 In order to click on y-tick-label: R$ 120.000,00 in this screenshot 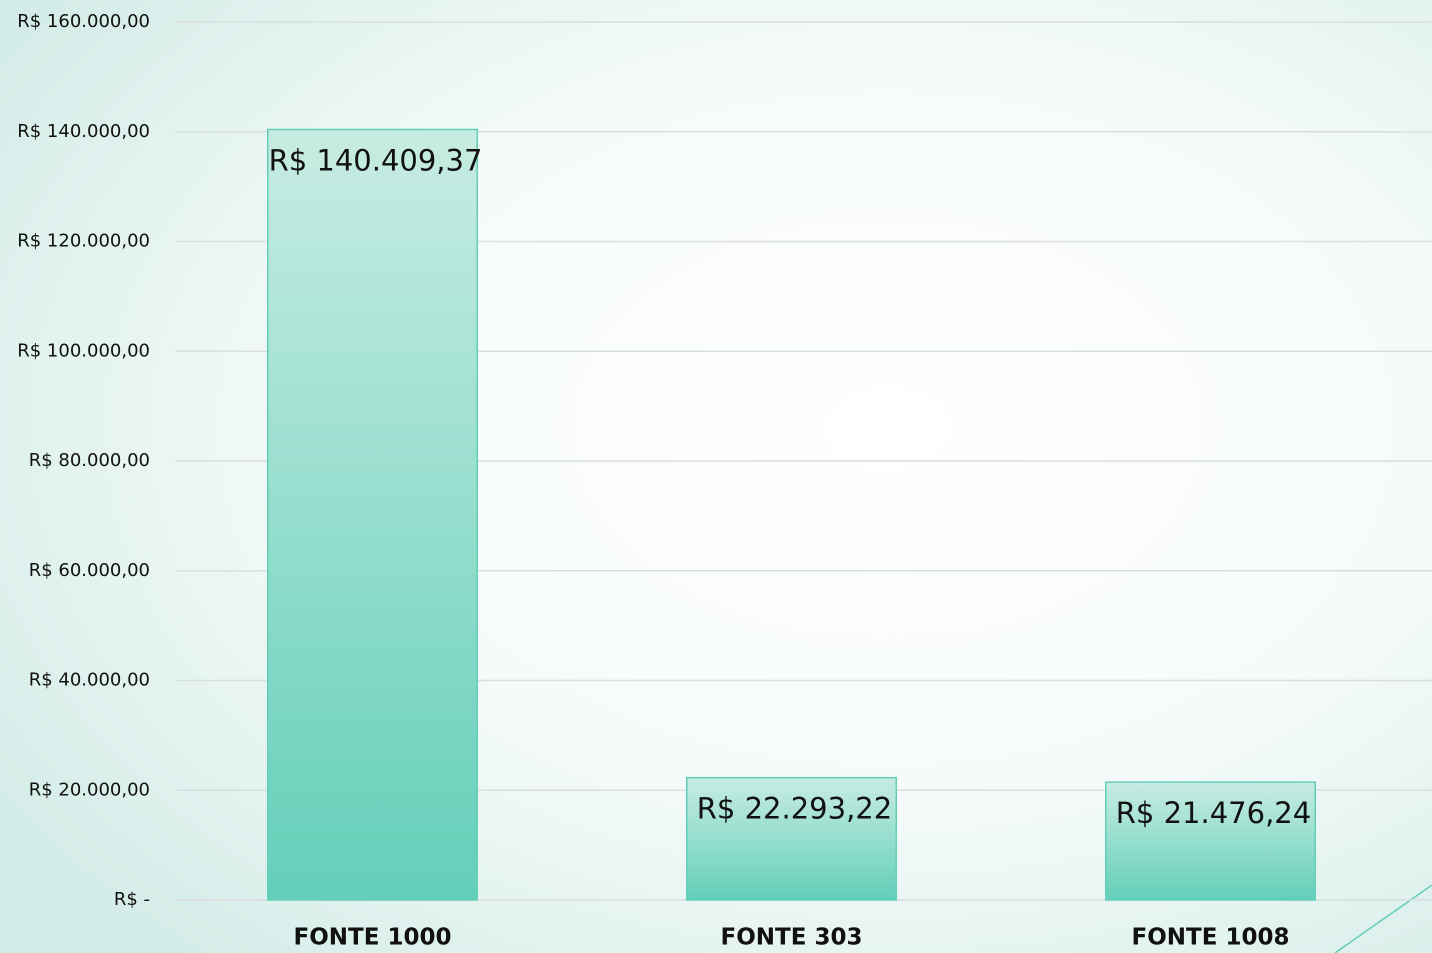, I will do `click(83, 241)`.